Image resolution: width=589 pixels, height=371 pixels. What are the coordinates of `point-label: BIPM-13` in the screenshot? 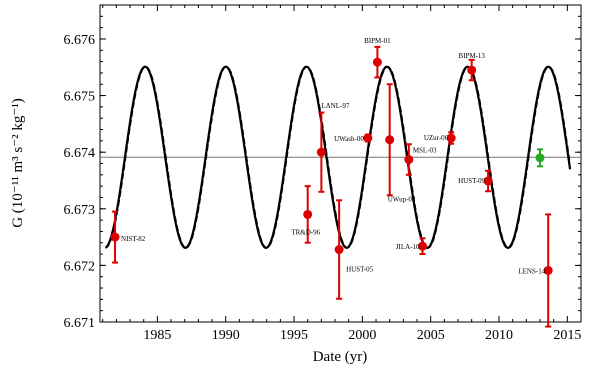 It's located at (471, 56).